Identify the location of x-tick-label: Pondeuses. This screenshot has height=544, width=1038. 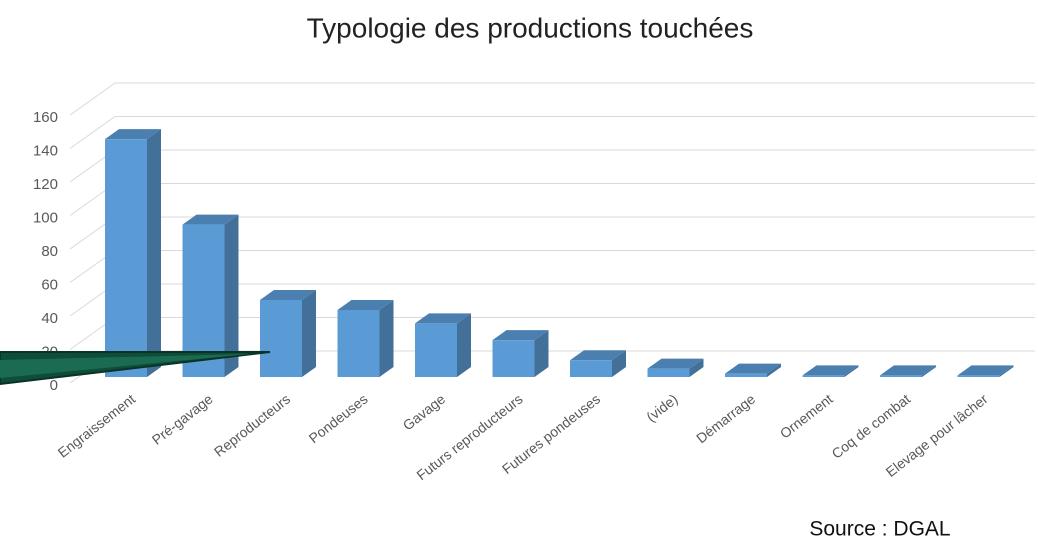
(338, 419).